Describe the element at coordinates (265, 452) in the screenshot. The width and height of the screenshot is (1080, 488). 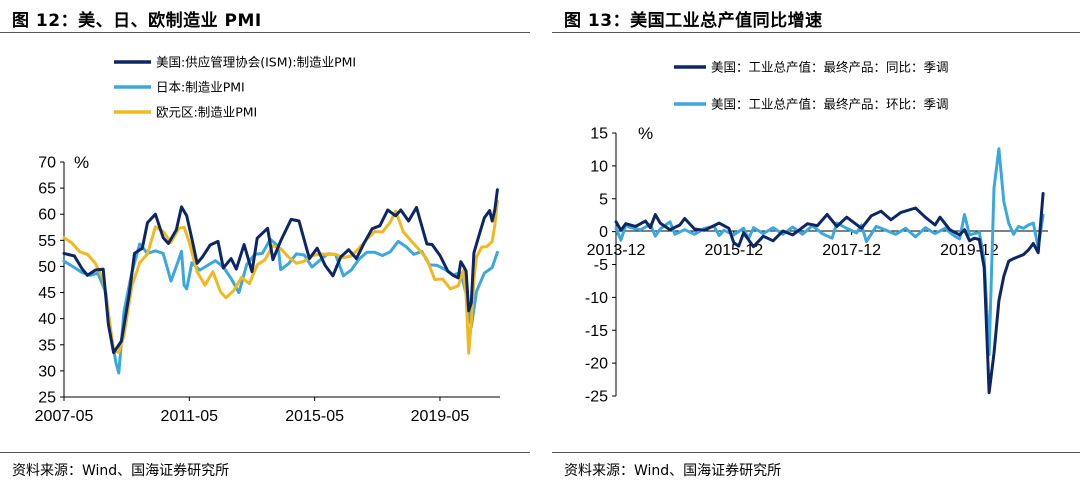
I see `left-source-rule` at that location.